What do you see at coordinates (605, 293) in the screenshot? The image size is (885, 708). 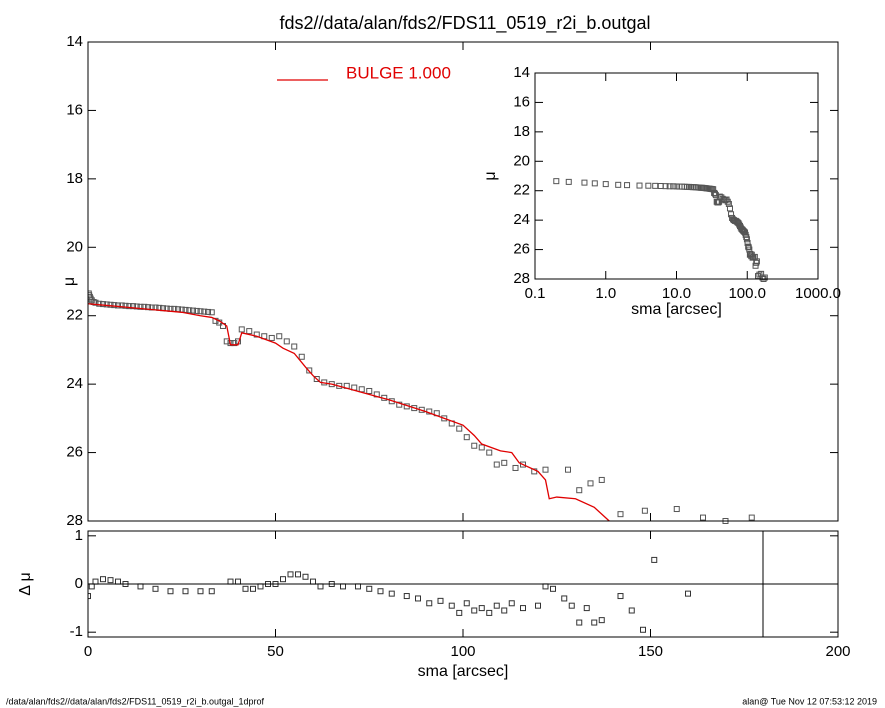 I see `x-tick-label: 1.0` at bounding box center [605, 293].